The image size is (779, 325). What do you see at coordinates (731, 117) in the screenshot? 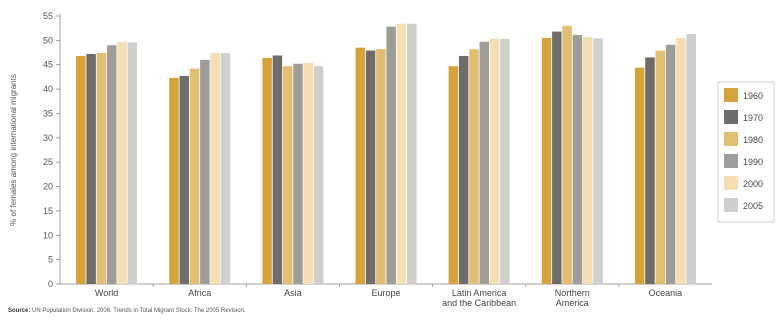
I see `legend-swatch-1970` at bounding box center [731, 117].